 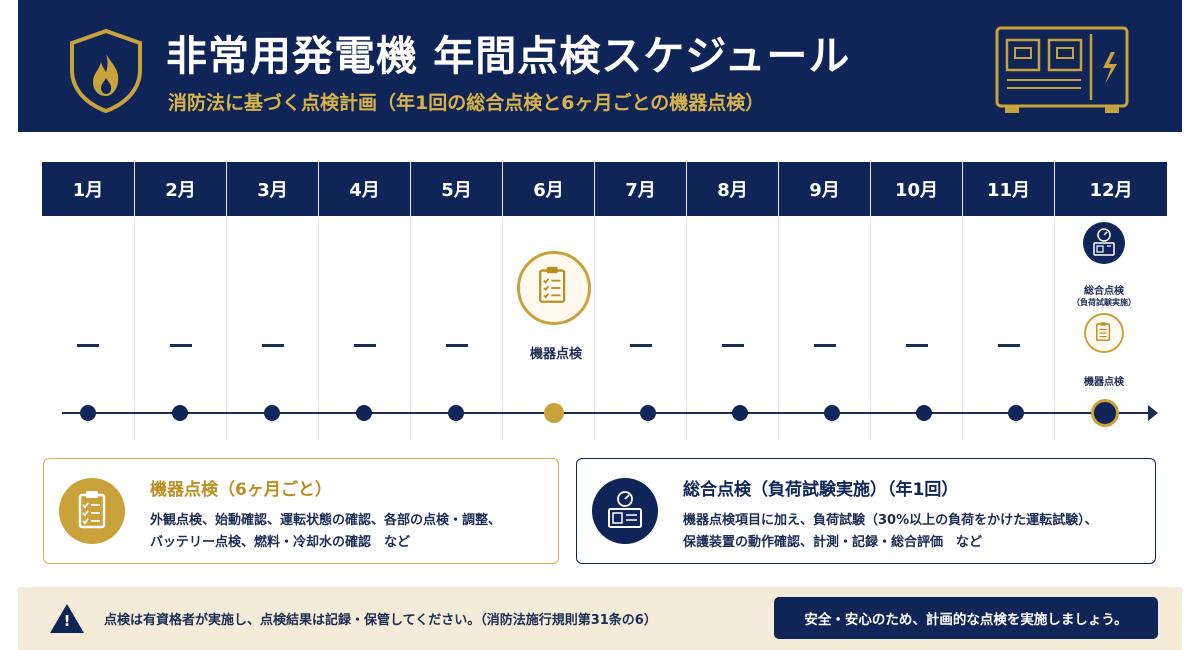 I want to click on load-test-note: （負荷試験実施）, so click(x=1104, y=302).